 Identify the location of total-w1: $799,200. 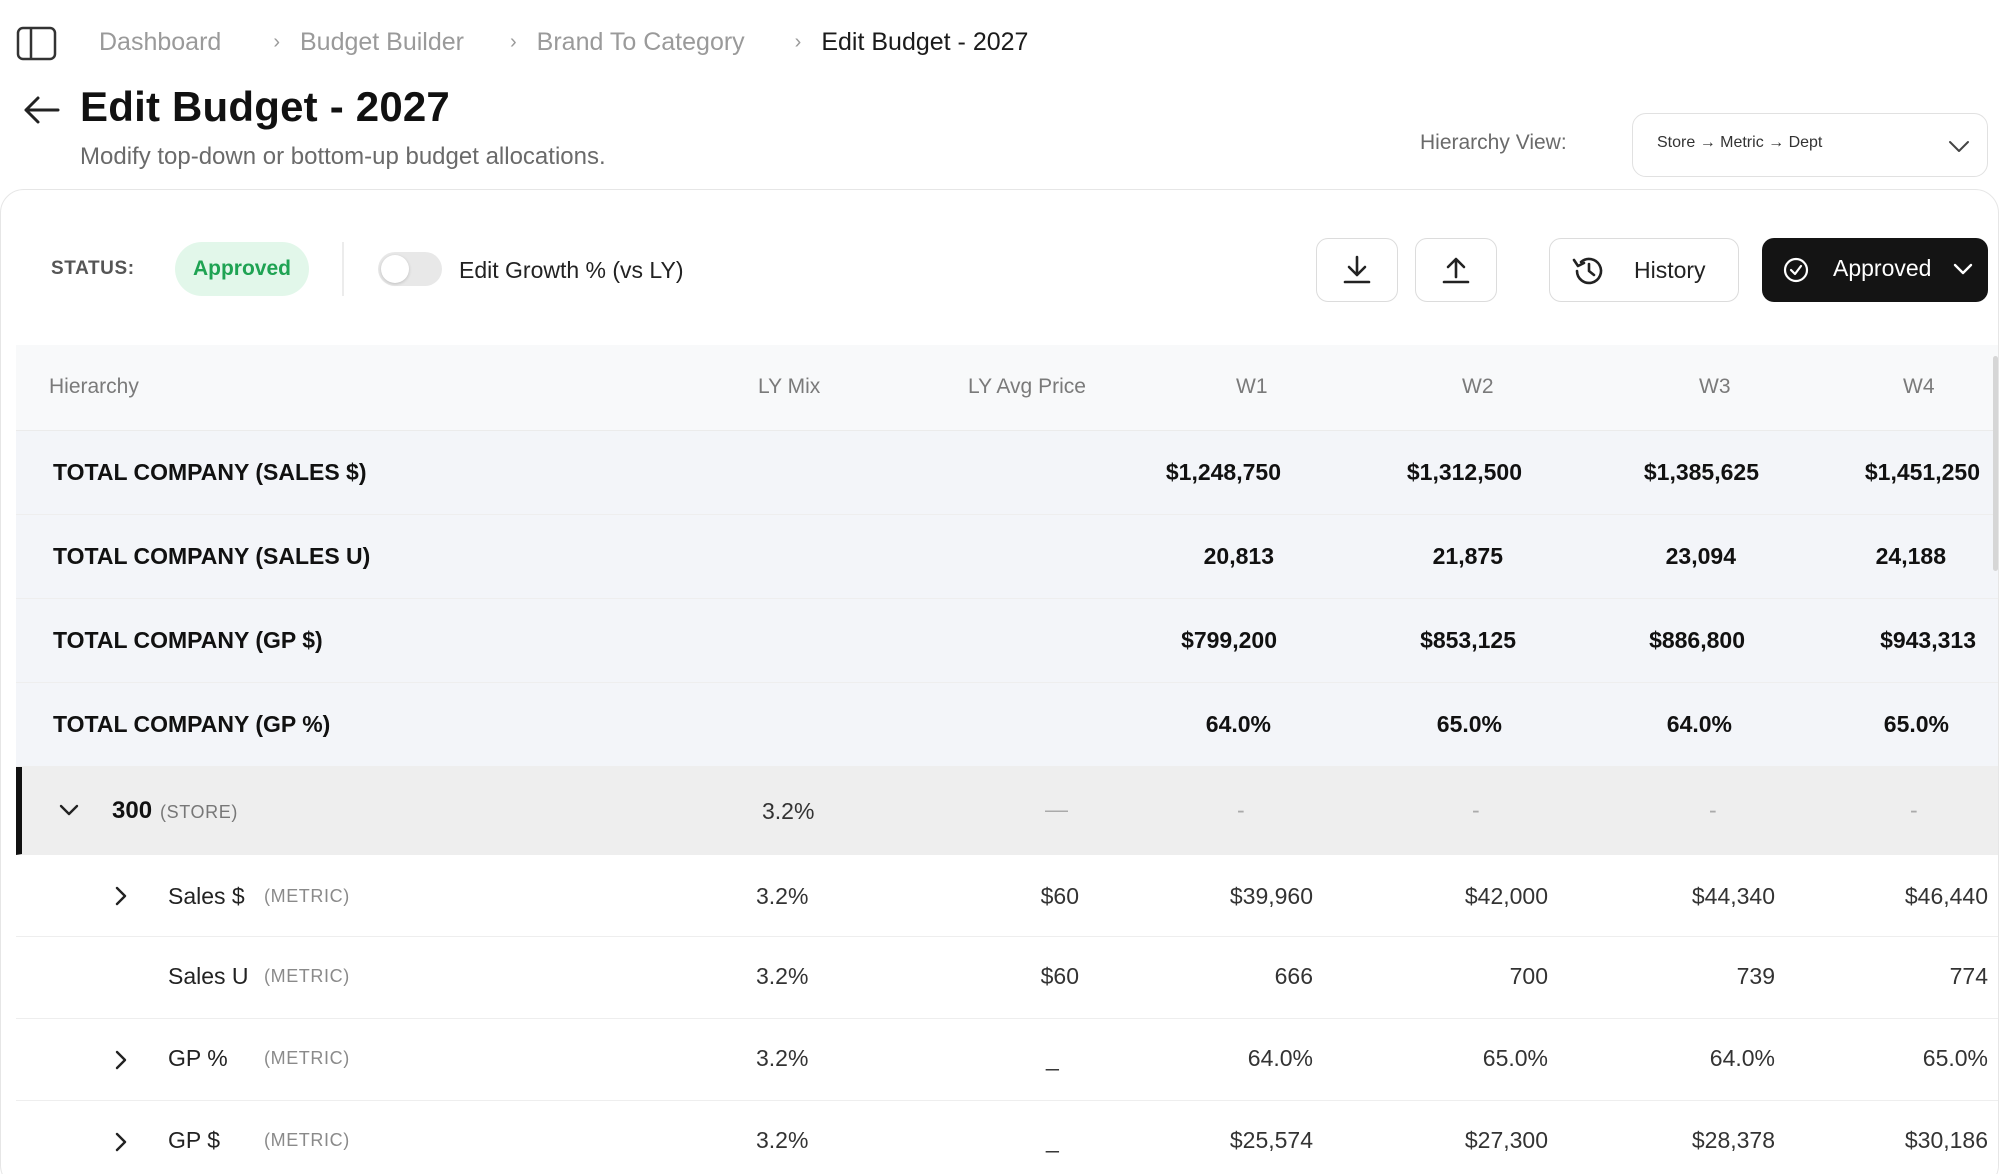
(1229, 640).